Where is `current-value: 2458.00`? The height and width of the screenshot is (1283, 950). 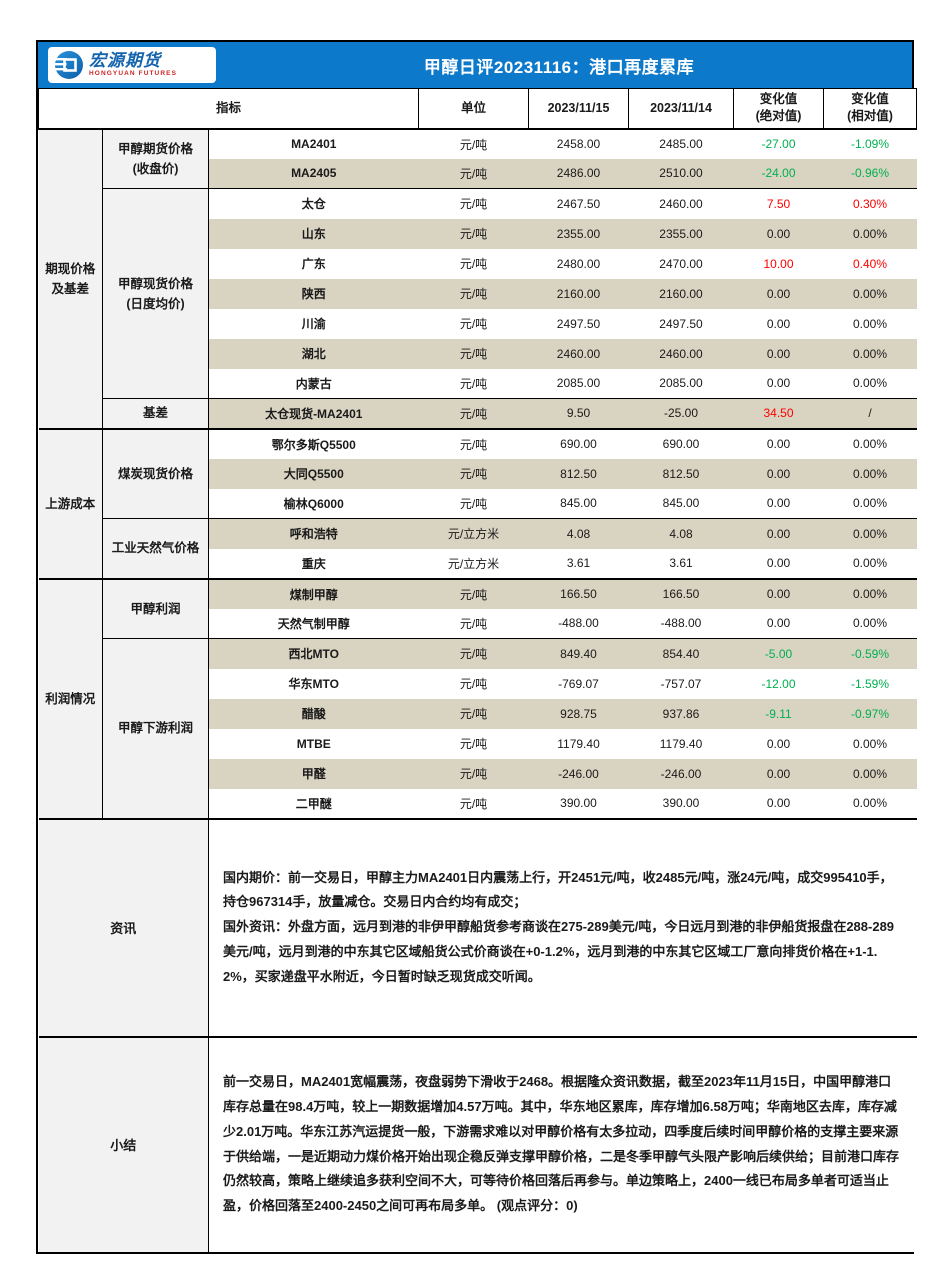 current-value: 2458.00 is located at coordinates (578, 143).